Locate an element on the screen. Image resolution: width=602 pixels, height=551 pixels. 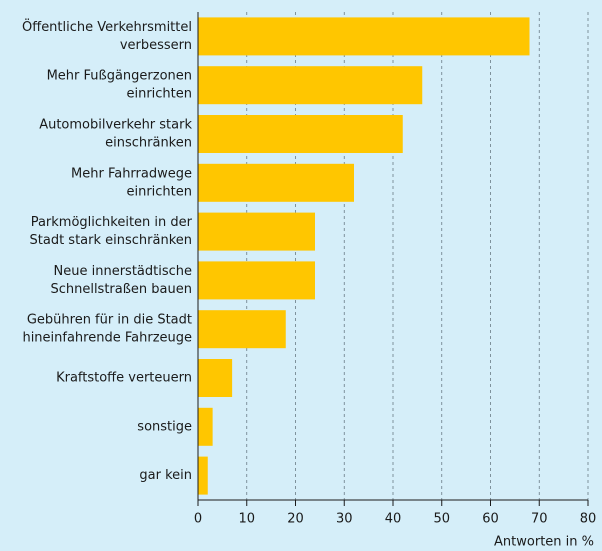
y-tick-label: sonstige is located at coordinates (164, 426).